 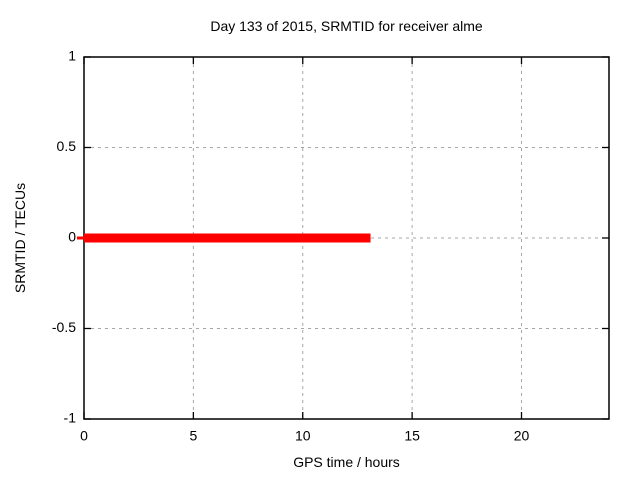 I want to click on x-tick-label: 5, so click(x=193, y=436).